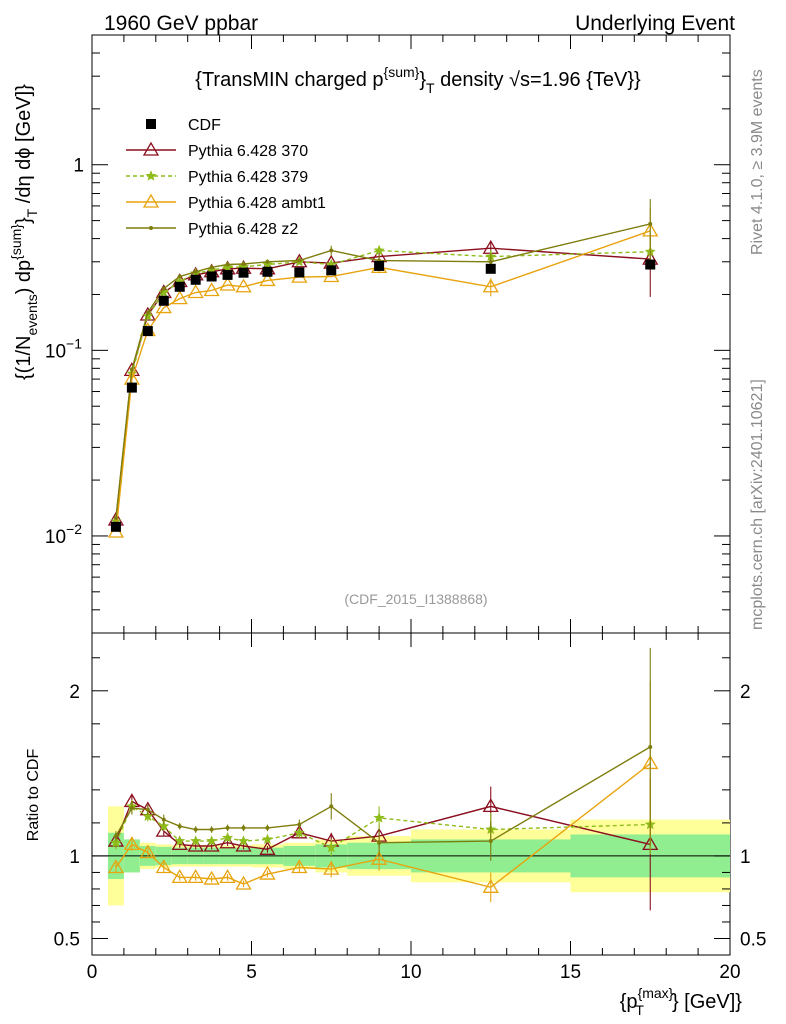 Image resolution: width=786 pixels, height=1024 pixels. Describe the element at coordinates (414, 972) in the screenshot. I see `x-tick-labels: 0 5 10 15 20` at that location.